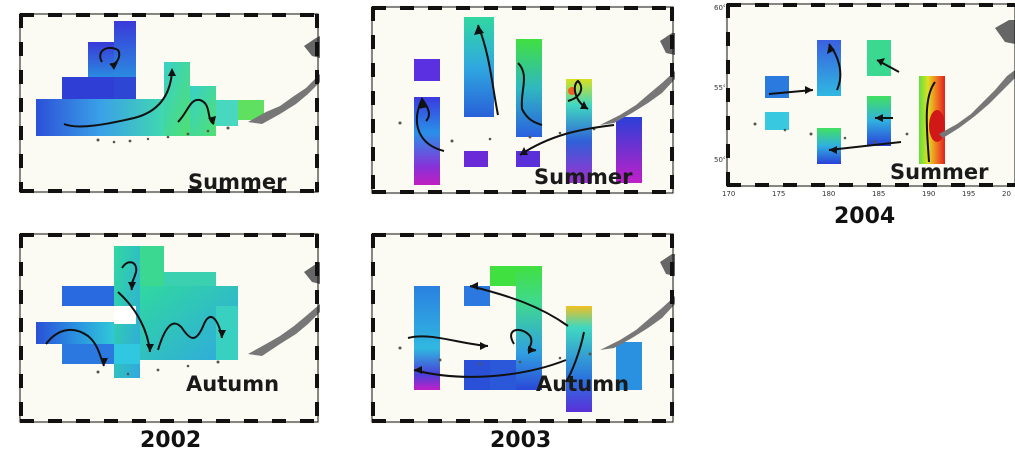  I want to click on lon-tick: 170, so click(729, 194).